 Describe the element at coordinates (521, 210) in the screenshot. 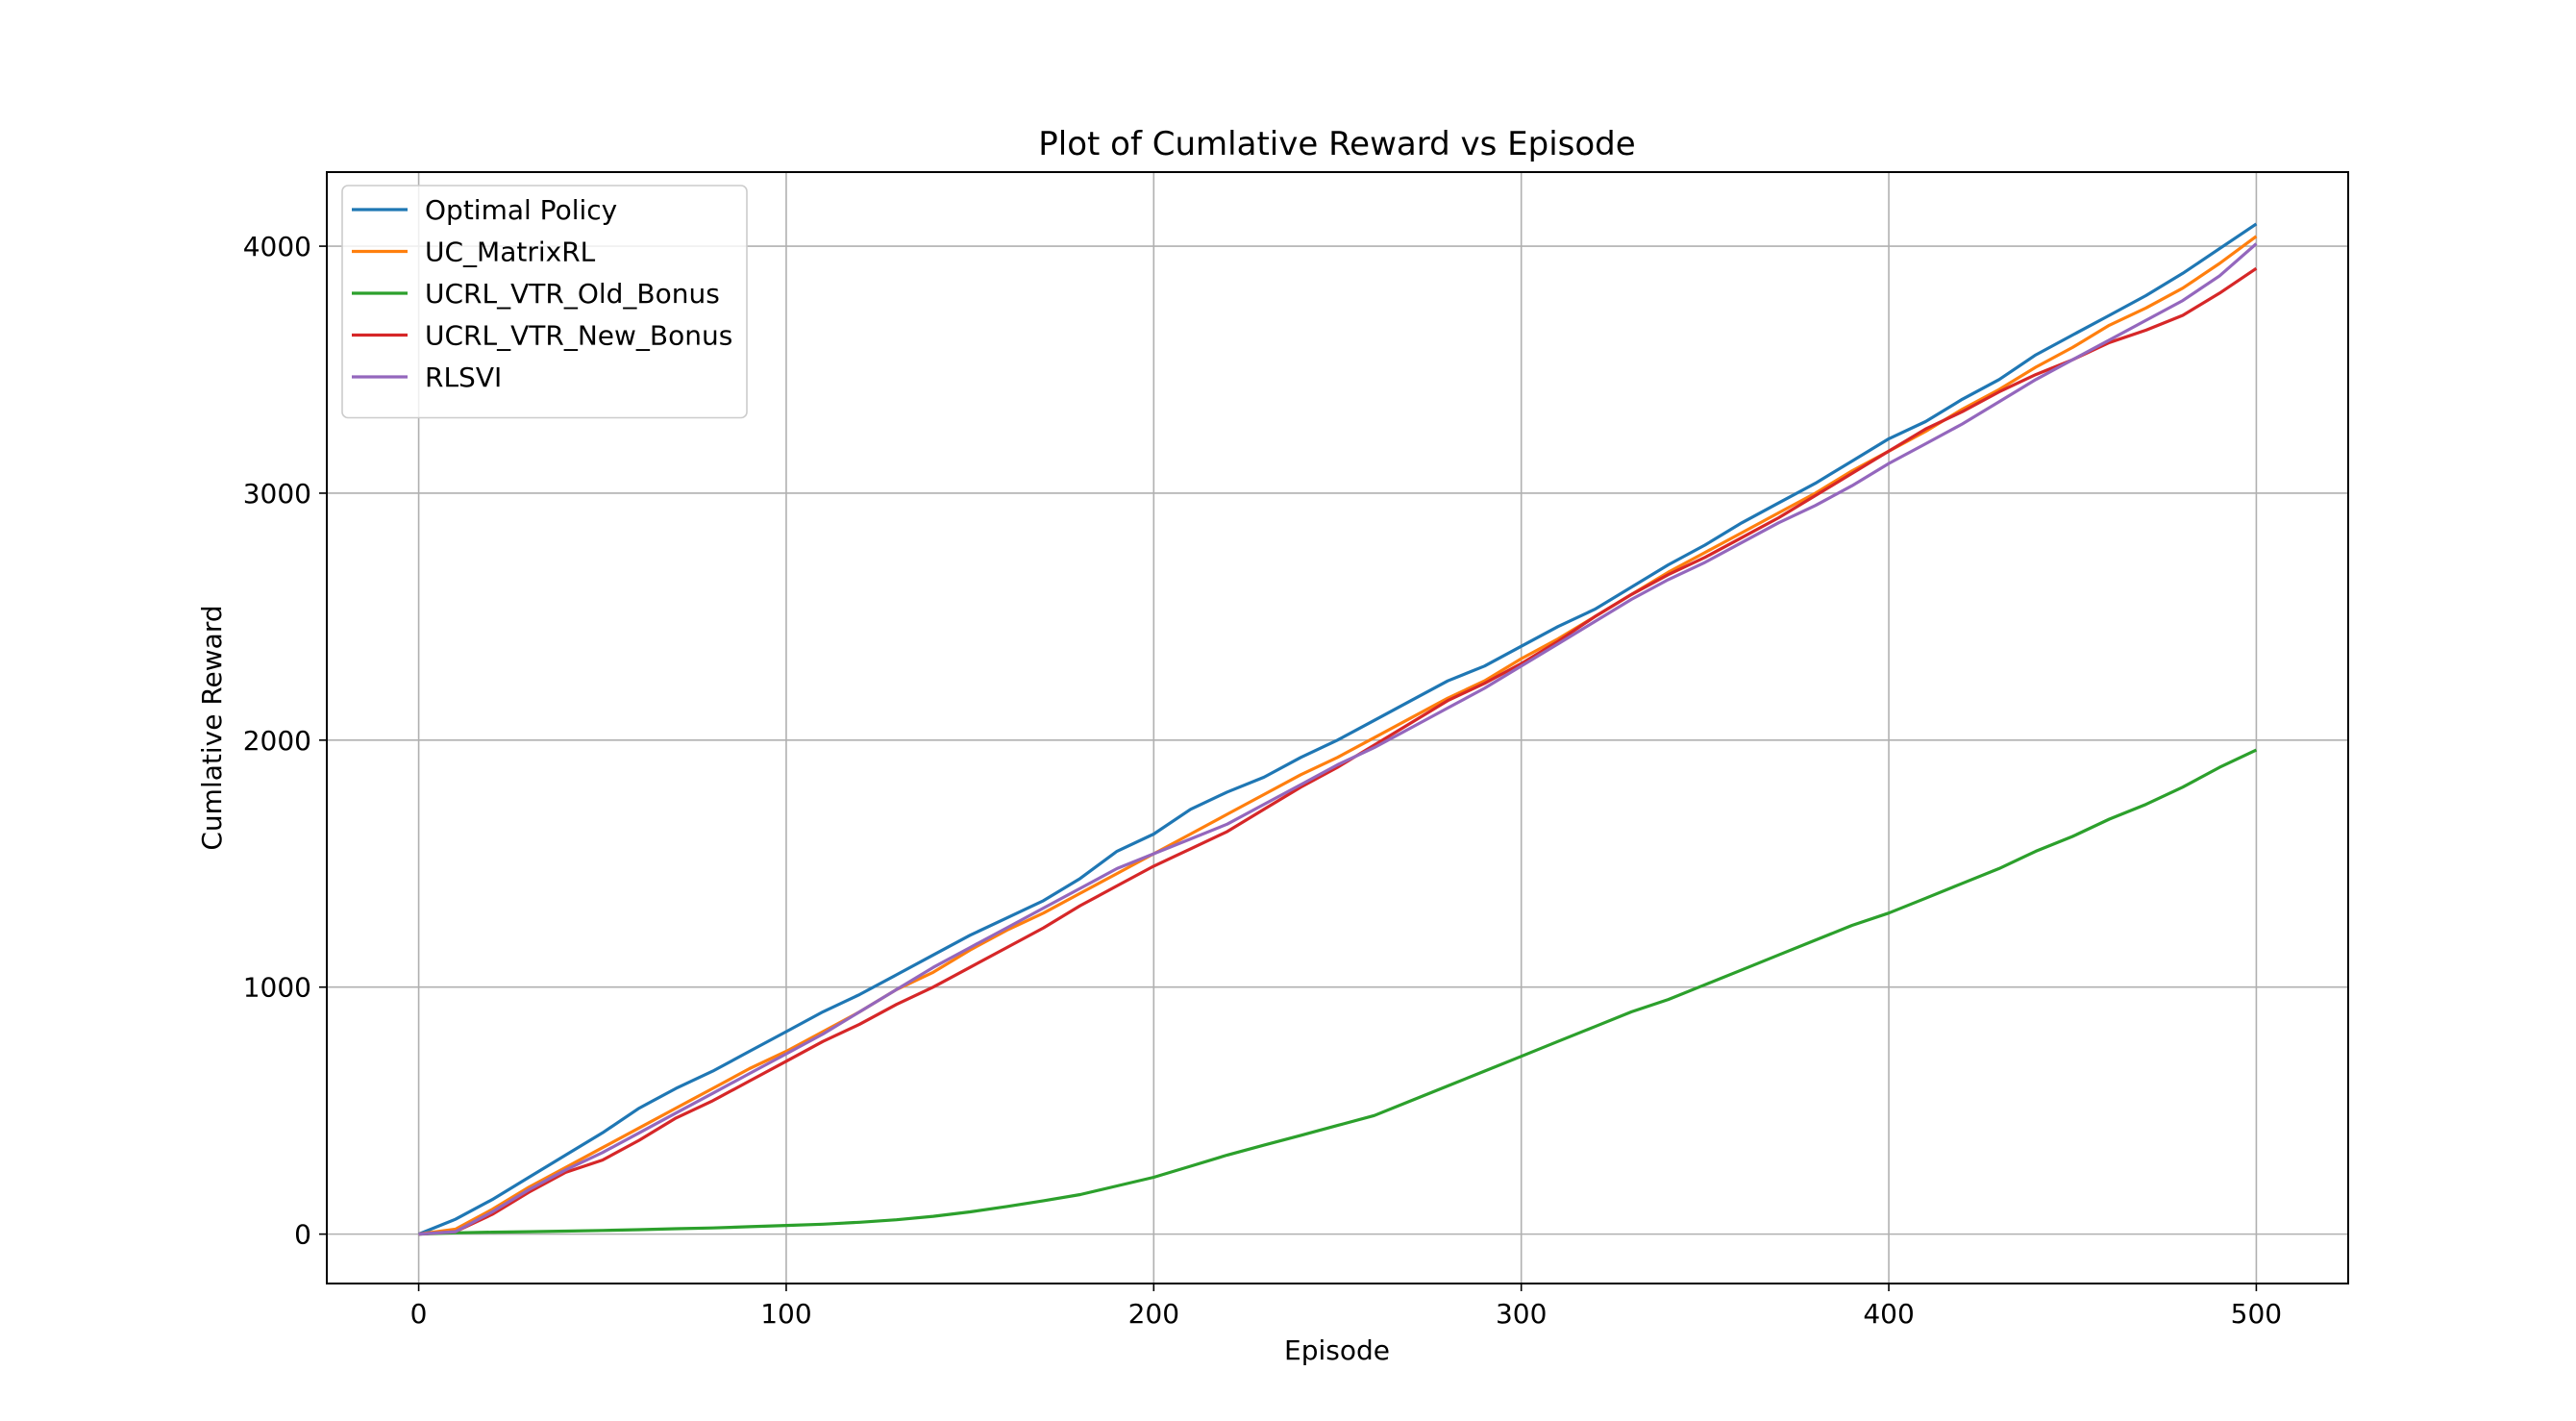

I see `legend-label: Optimal Policy` at that location.